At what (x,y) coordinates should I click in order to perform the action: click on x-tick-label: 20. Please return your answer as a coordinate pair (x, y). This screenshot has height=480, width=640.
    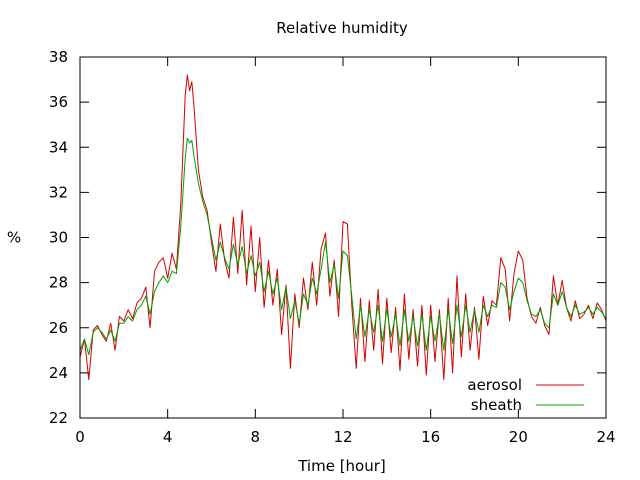
    Looking at the image, I should click on (518, 437).